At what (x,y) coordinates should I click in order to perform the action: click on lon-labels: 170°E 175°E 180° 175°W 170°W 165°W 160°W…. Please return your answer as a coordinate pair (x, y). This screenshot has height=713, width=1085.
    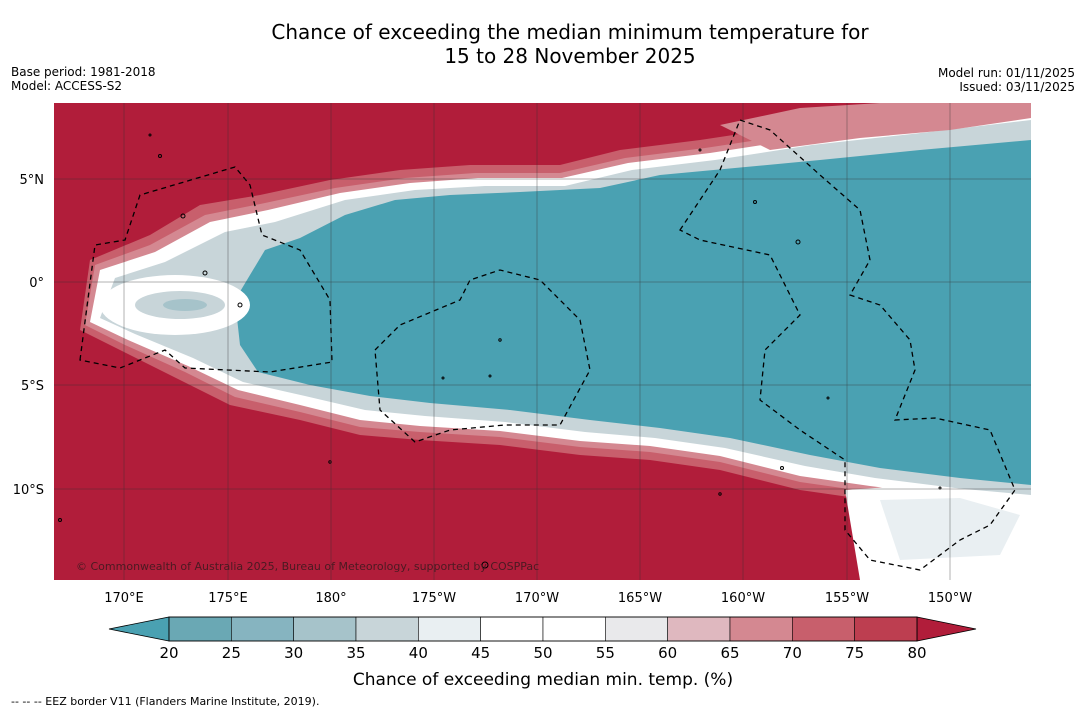
    Looking at the image, I should click on (538, 598).